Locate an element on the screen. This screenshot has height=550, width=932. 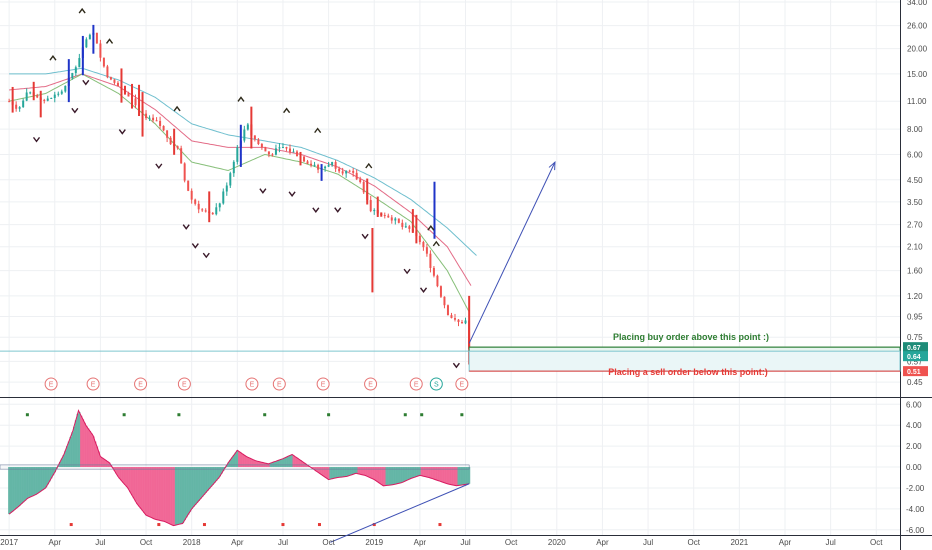
price-tick-label: 8.00 is located at coordinates (915, 129).